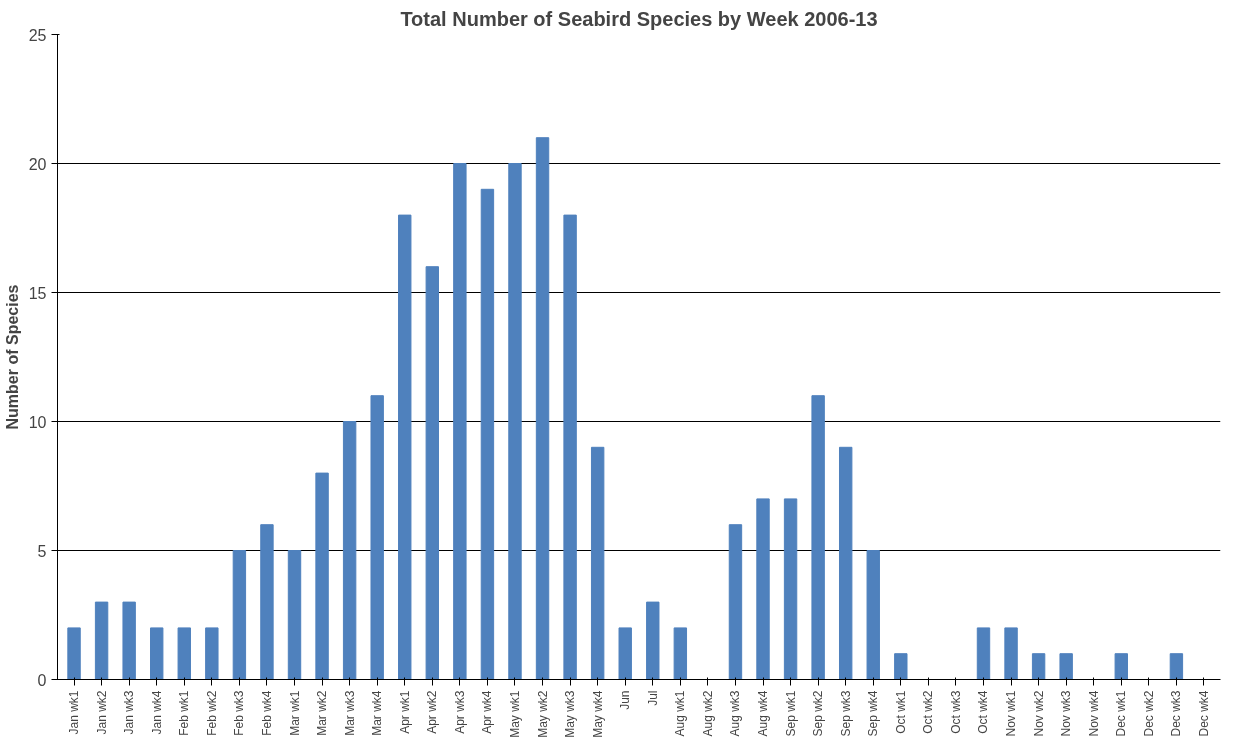 The image size is (1253, 747). Describe the element at coordinates (955, 712) in the screenshot. I see `x-tick-label: Oct wk3` at that location.